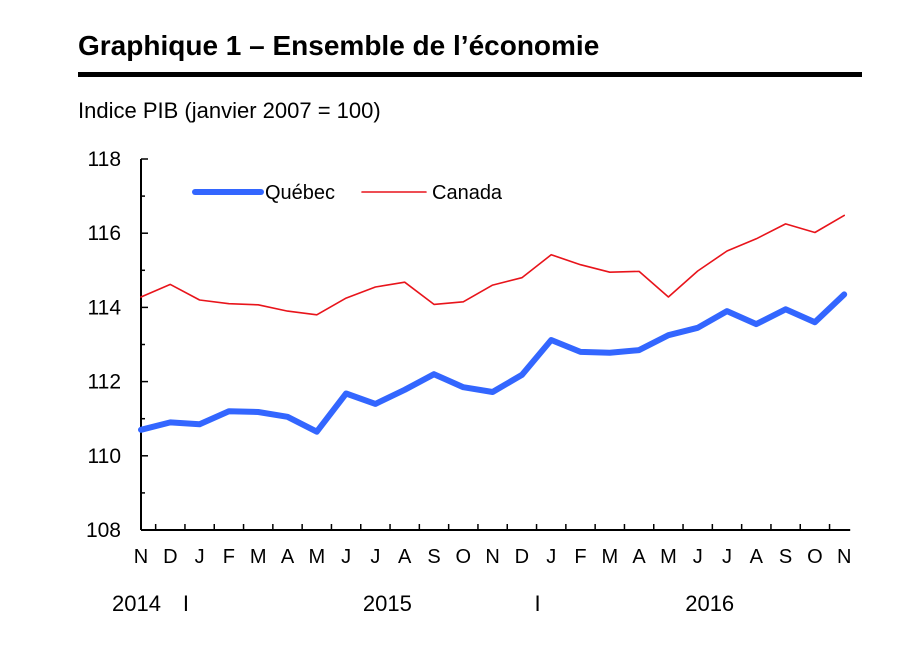  Describe the element at coordinates (470, 74) in the screenshot. I see `title-rule` at that location.